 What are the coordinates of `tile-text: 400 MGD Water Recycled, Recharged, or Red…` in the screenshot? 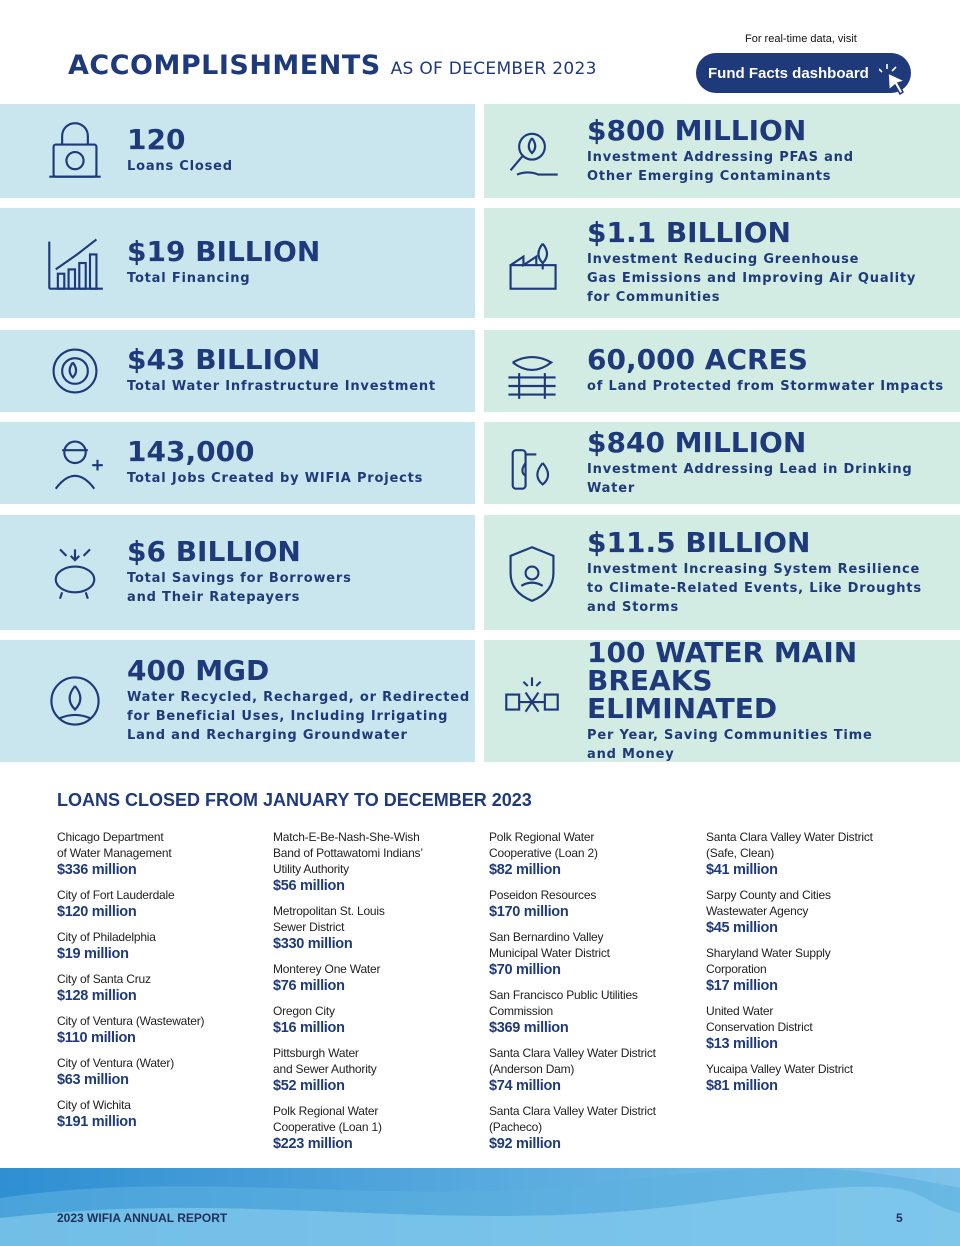 It's located at (298, 701).